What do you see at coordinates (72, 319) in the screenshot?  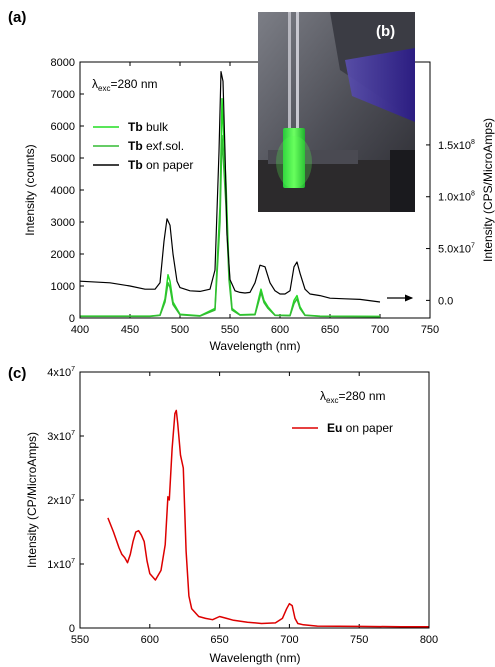 I see `panel-a-y-tick-label: 0` at bounding box center [72, 319].